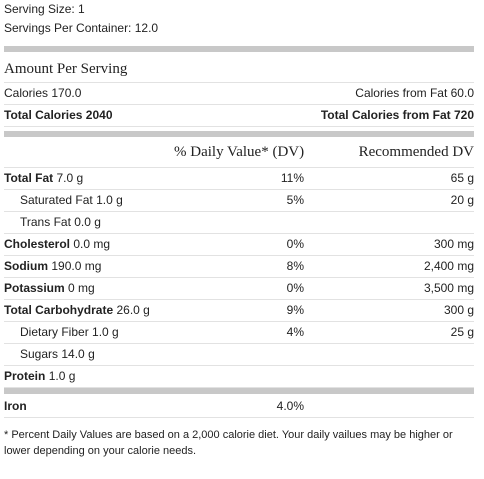 This screenshot has width=484, height=479. Describe the element at coordinates (453, 244) in the screenshot. I see `recommended-value: 300 mg` at that location.